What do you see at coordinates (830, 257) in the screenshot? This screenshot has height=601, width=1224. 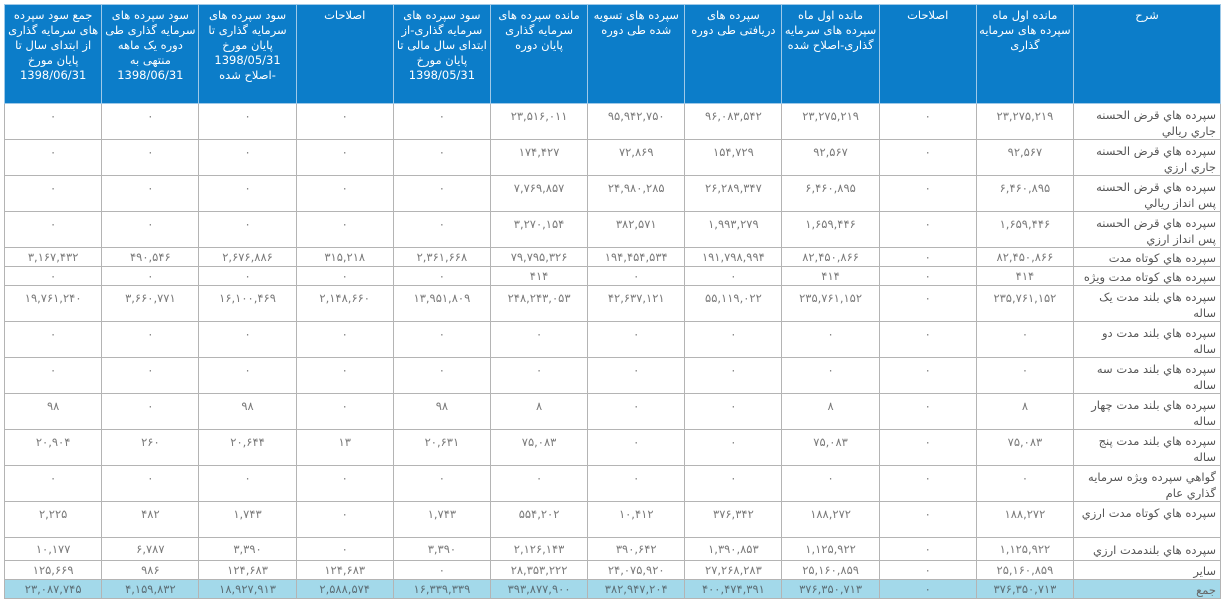 I see `table-cell: ۸۲,۴۵۰,۸۶۶` at bounding box center [830, 257].